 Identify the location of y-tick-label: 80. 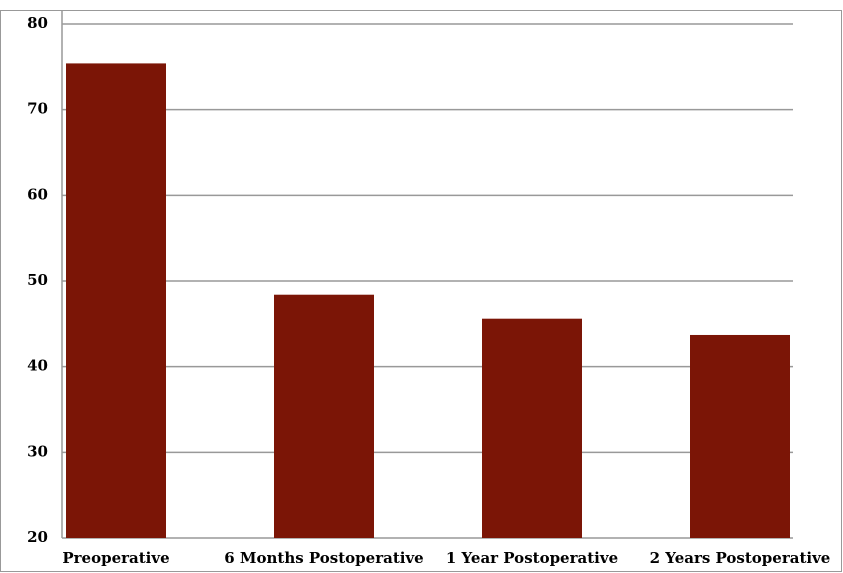
(37, 23).